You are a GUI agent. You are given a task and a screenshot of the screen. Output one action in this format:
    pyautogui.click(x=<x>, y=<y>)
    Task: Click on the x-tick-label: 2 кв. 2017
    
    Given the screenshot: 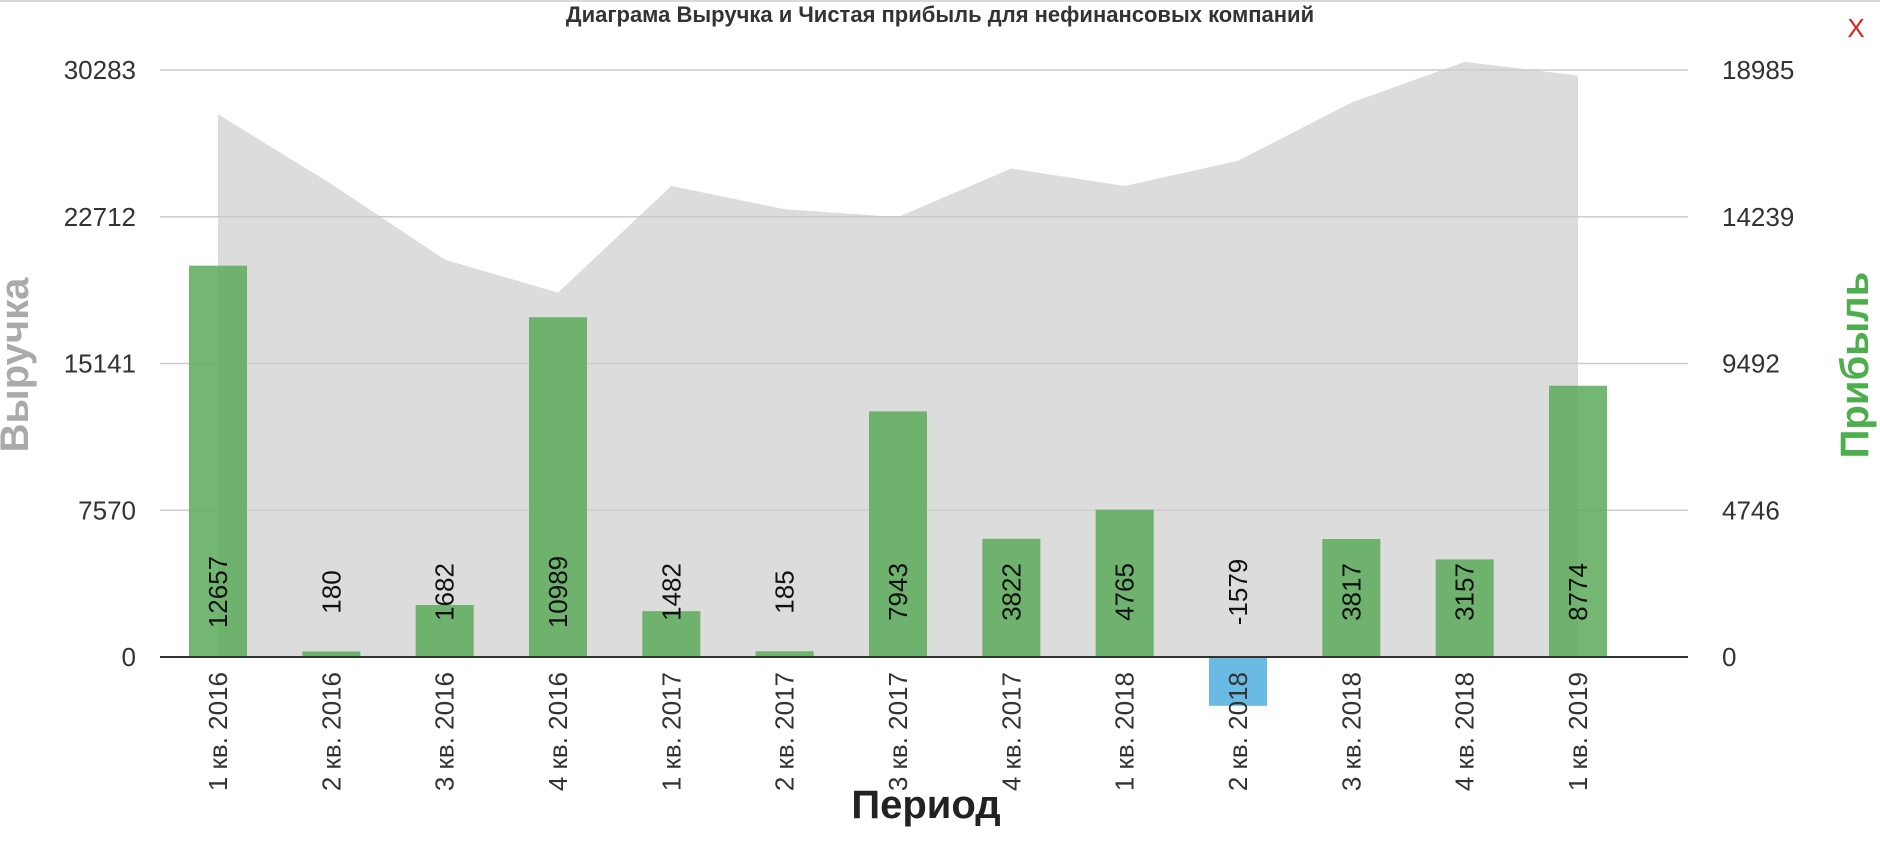 What is the action you would take?
    pyautogui.click(x=785, y=731)
    